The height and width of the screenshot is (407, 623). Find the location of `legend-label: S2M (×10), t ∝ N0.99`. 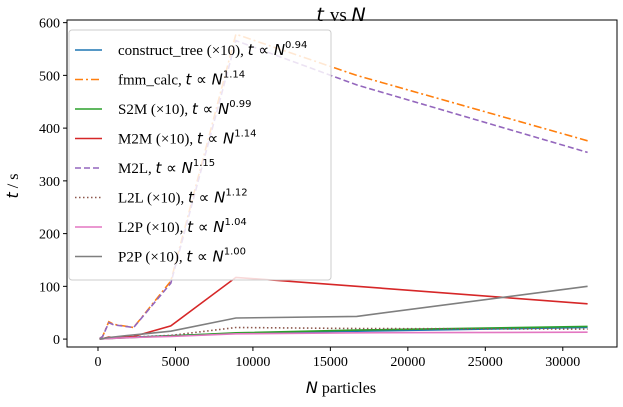

legend-label: S2M (×10), t ∝ N0.99 is located at coordinates (185, 108).